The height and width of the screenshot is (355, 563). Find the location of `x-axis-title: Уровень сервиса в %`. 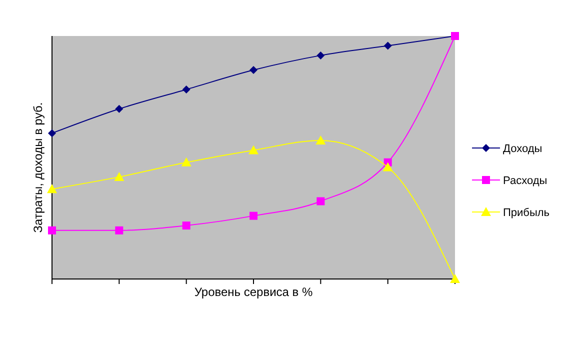

x-axis-title: Уровень сервиса в % is located at coordinates (254, 292).